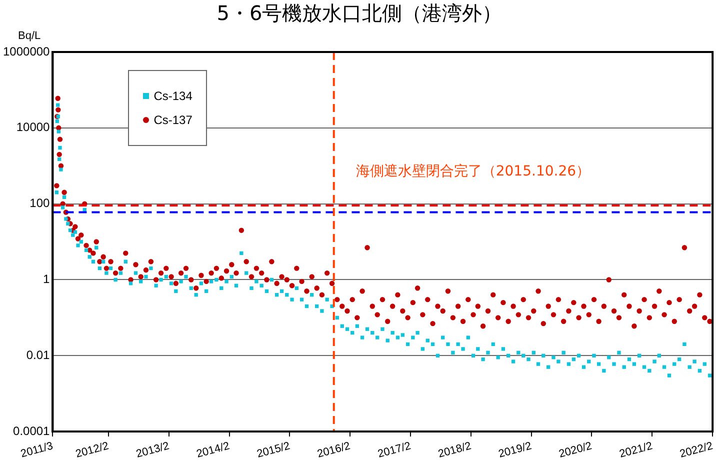 This screenshot has width=719, height=464. I want to click on x-tick-label: 2022/2, so click(696, 450).